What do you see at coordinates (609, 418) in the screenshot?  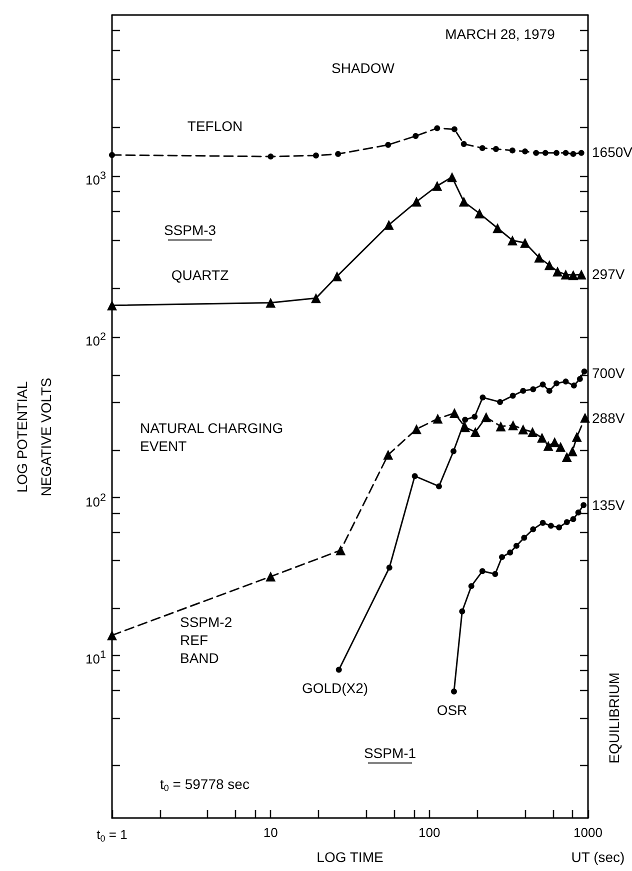 I see `text: 288V` at bounding box center [609, 418].